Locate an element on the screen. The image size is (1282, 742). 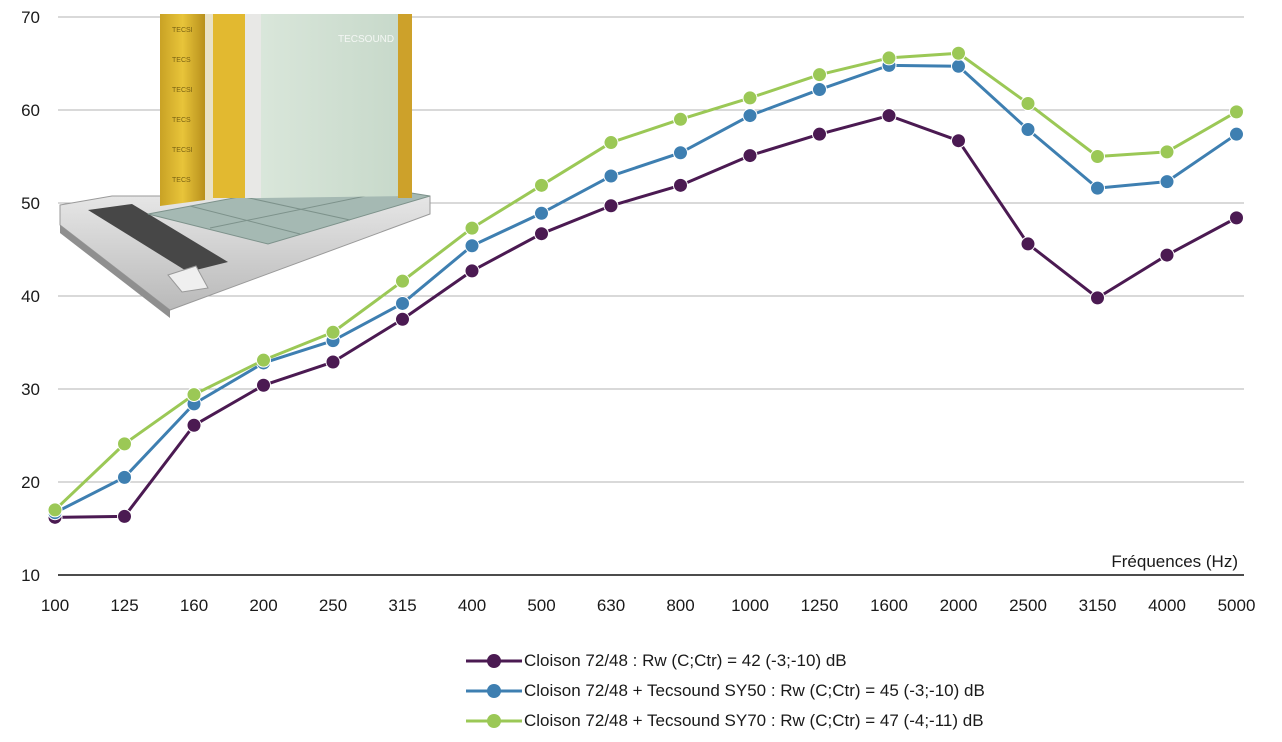
y-tick-label: 10 is located at coordinates (30, 575).